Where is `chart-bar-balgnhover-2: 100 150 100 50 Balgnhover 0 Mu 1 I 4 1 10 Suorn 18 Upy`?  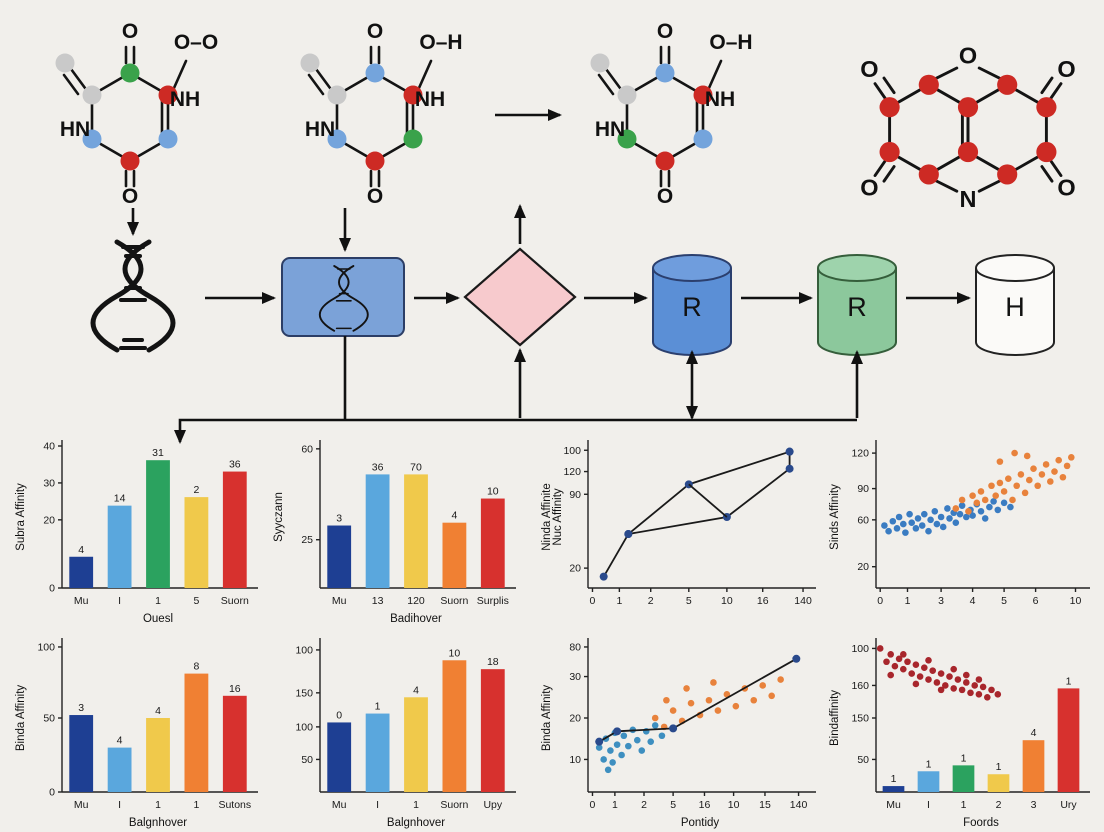
chart-bar-balgnhover-2: 100 150 100 50 Balgnhover 0 Mu 1 I 4 1 10 Suorn 18 Upy is located at coordinates (397, 729).